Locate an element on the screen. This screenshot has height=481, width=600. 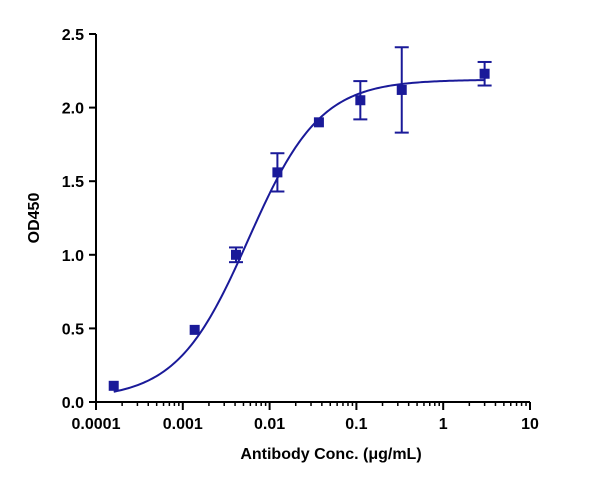
y-tick-label: 0.0 is located at coordinates (73, 403).